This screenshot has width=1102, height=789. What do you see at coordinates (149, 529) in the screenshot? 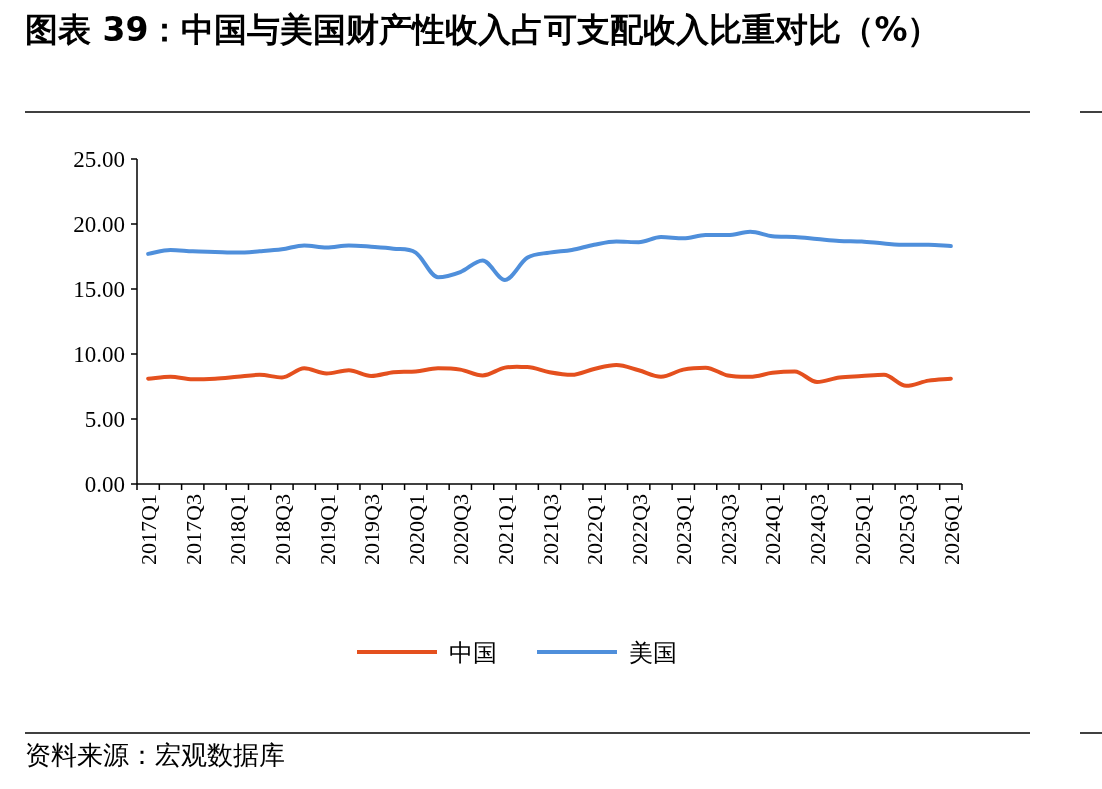
I see `x-tick-label: 2017Q1` at bounding box center [149, 529].